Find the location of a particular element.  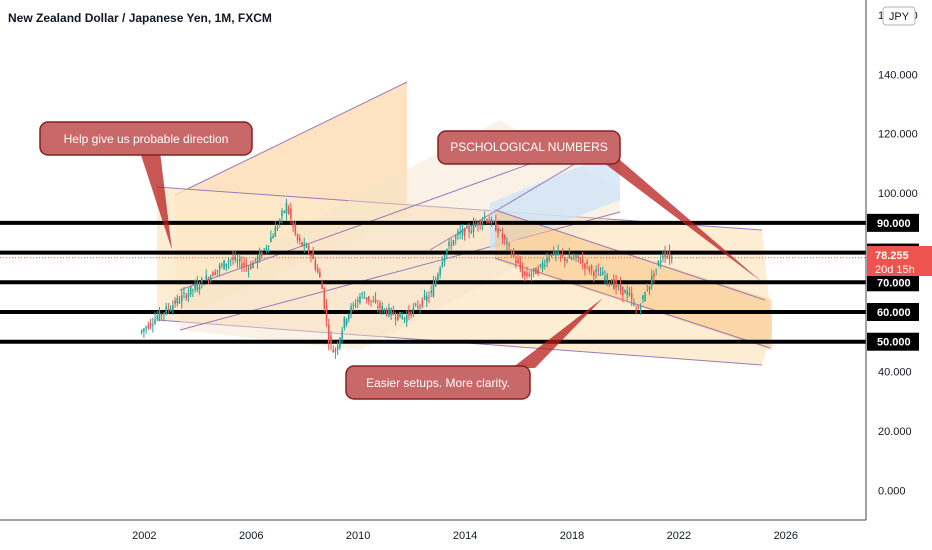

callout-psychological: PSCHOLOGICAL NUMBERS is located at coordinates (529, 147).